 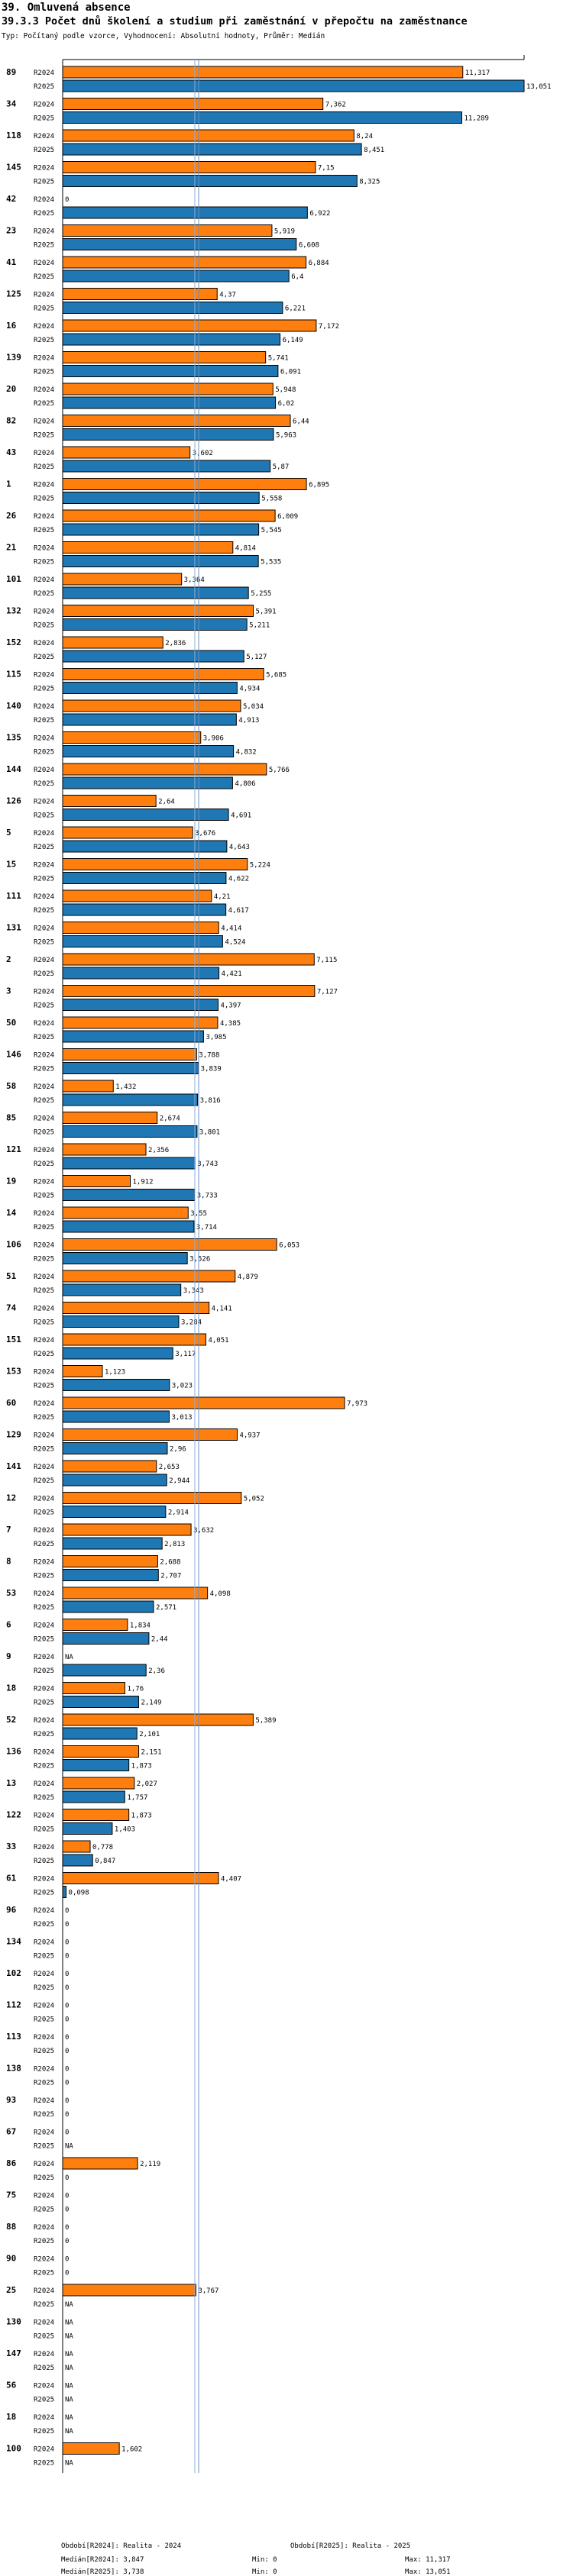 What do you see at coordinates (289, 1246) in the screenshot?
I see `data-label-r2024: 6,053` at bounding box center [289, 1246].